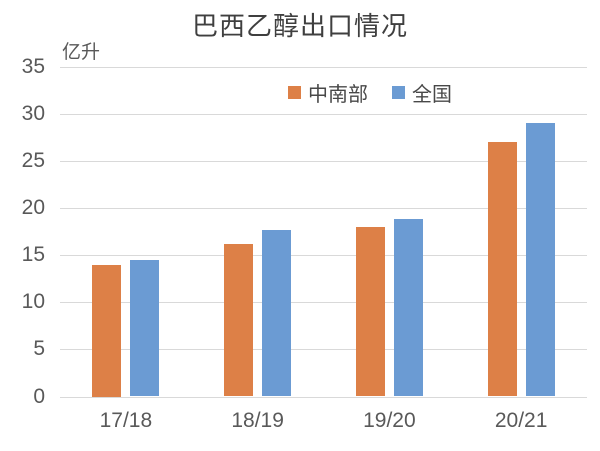  I want to click on legend-swatch-national-icon, so click(398, 92).